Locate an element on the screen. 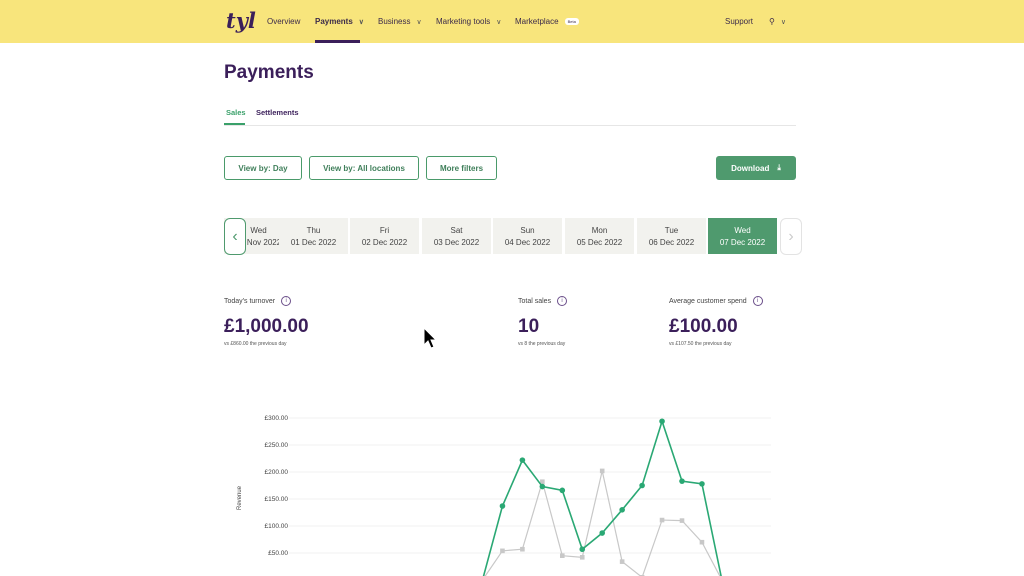 This screenshot has height=576, width=1024. nav-marketplace: Marketplace Beta is located at coordinates (547, 21).